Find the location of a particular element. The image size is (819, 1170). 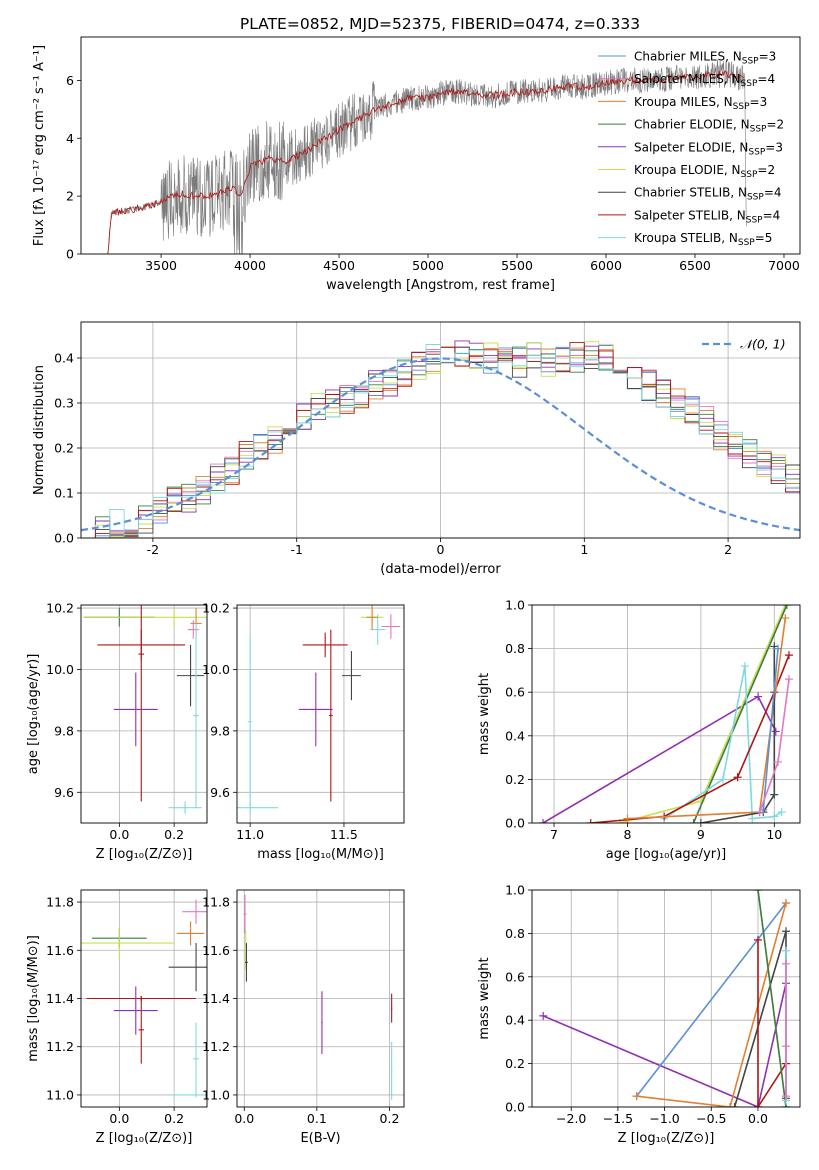

legend-entry: Chabrier STELIB, NSSP=4 is located at coordinates (708, 194).